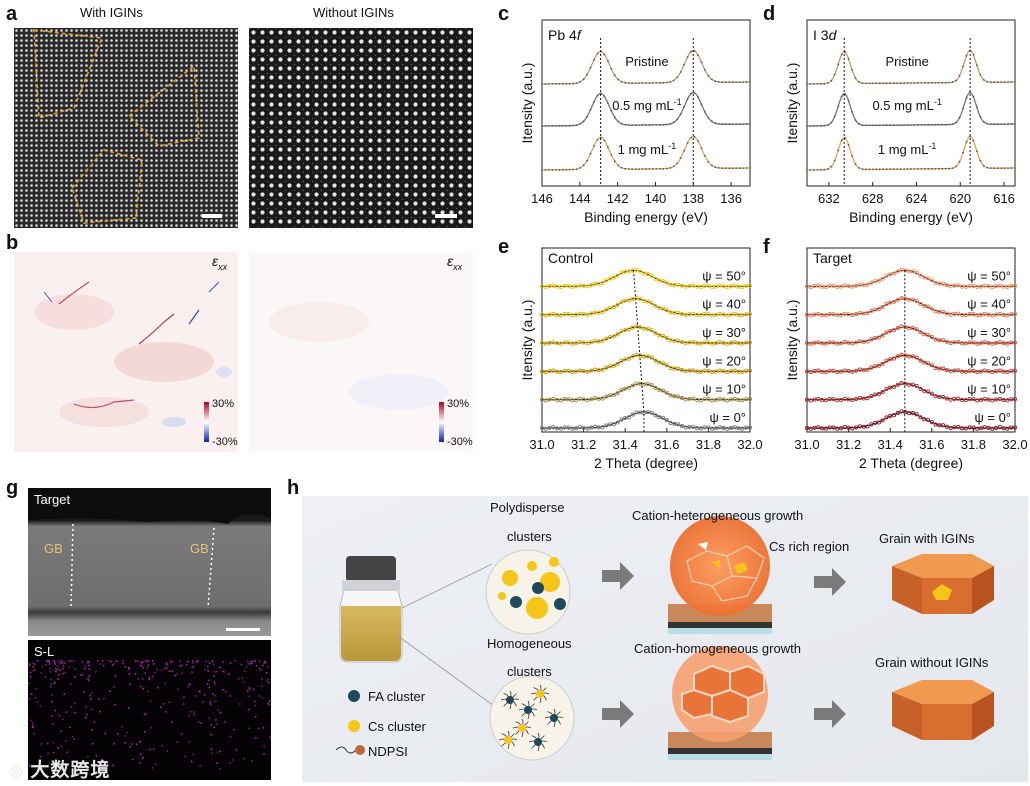  What do you see at coordinates (397, 726) in the screenshot?
I see `legend-cs-label: Cs cluster` at bounding box center [397, 726].